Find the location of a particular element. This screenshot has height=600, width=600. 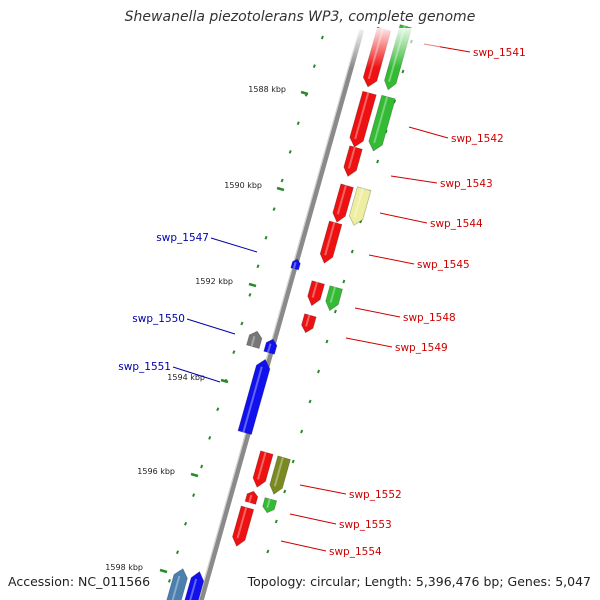

top-fade is located at coordinates (385, 48).